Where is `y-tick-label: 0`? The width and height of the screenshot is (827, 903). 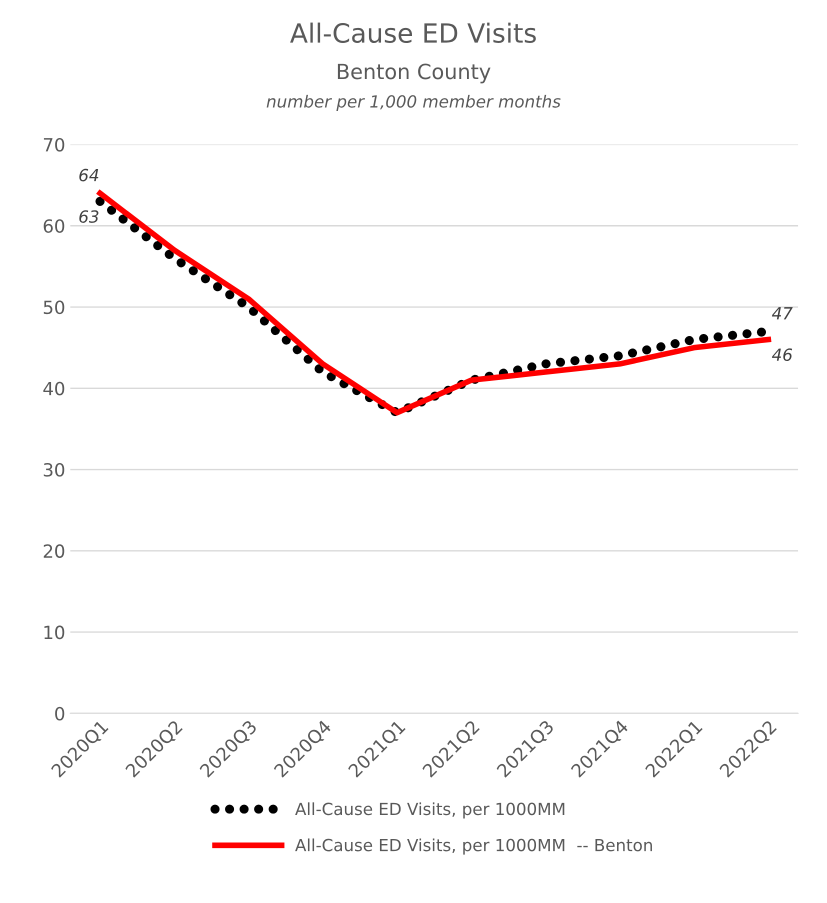
y-tick-label: 0 is located at coordinates (59, 713).